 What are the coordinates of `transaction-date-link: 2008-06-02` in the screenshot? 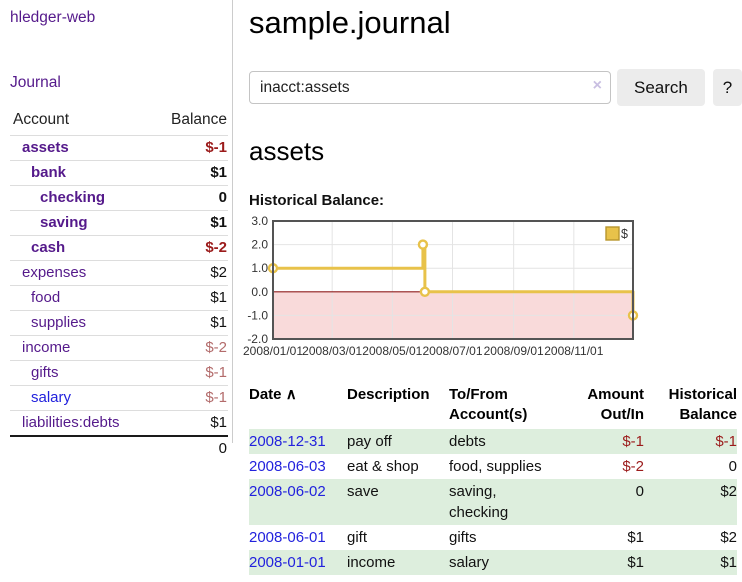 It's located at (287, 491).